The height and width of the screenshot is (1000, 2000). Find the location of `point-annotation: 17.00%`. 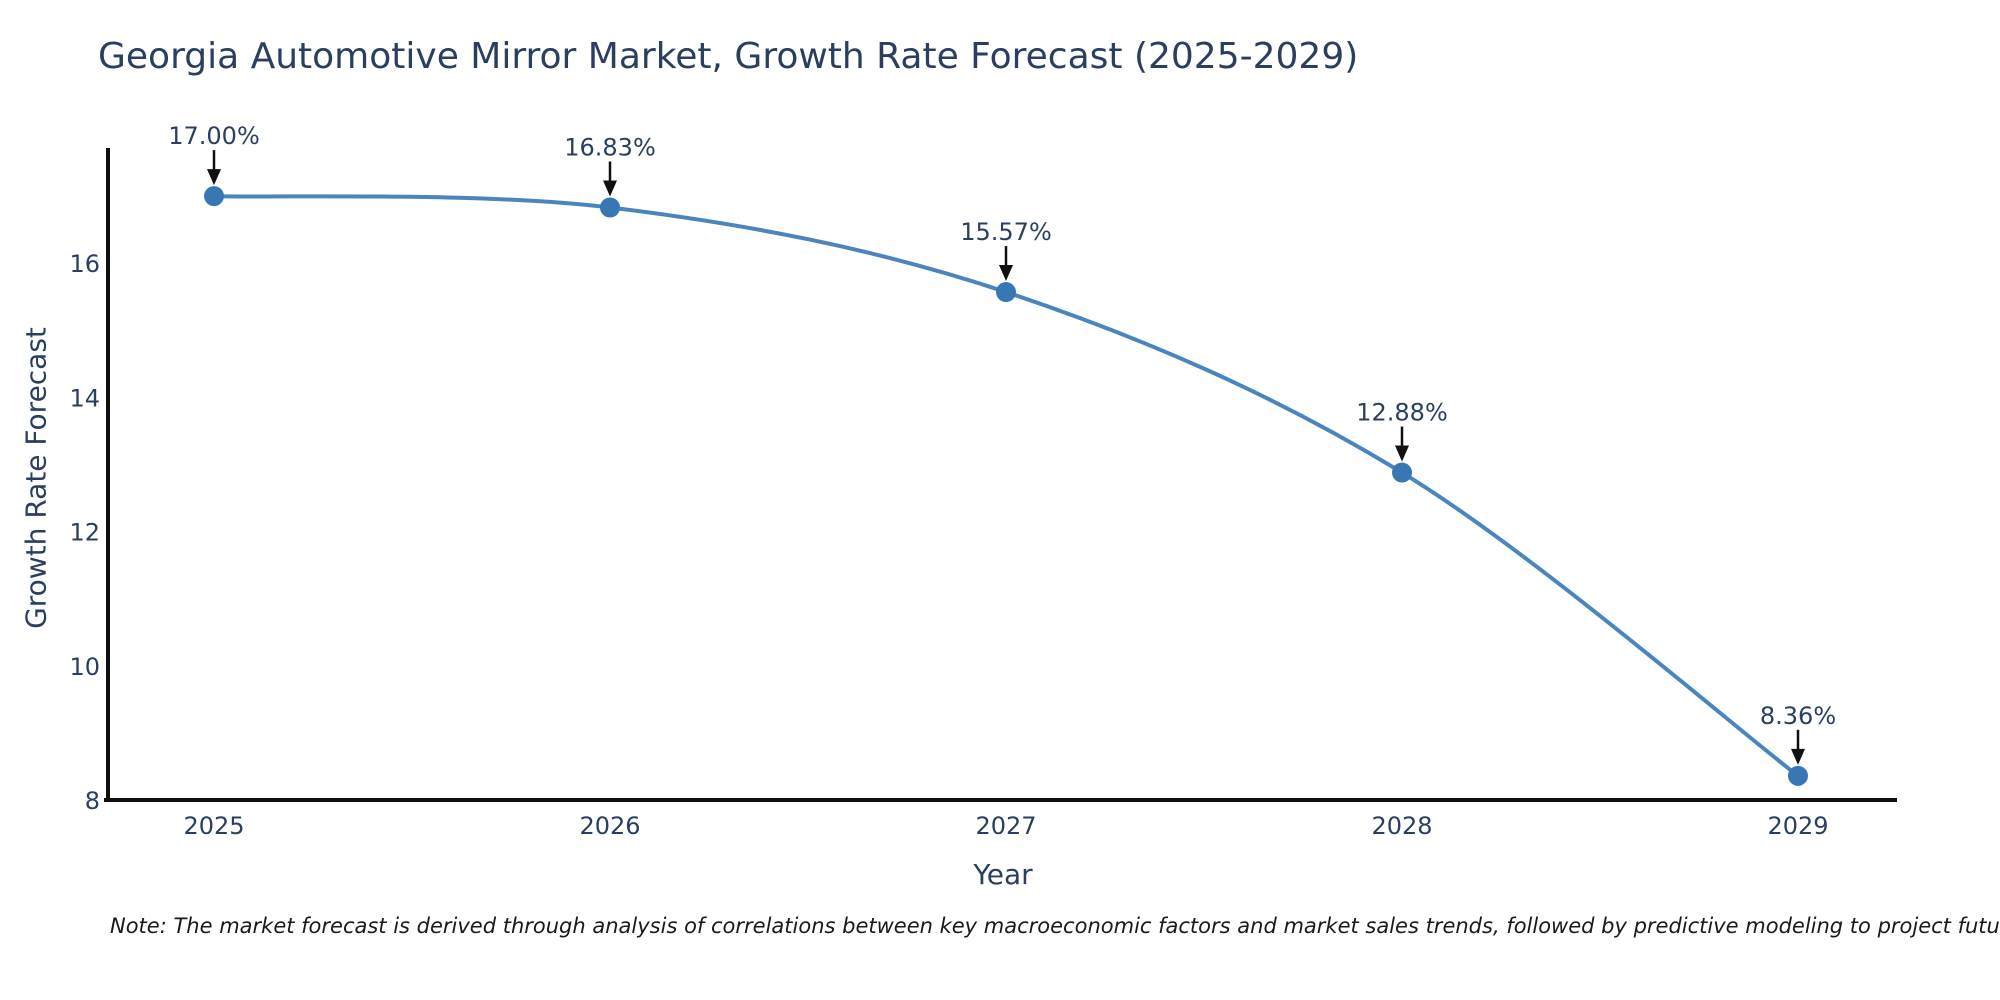

point-annotation: 17.00% is located at coordinates (214, 154).